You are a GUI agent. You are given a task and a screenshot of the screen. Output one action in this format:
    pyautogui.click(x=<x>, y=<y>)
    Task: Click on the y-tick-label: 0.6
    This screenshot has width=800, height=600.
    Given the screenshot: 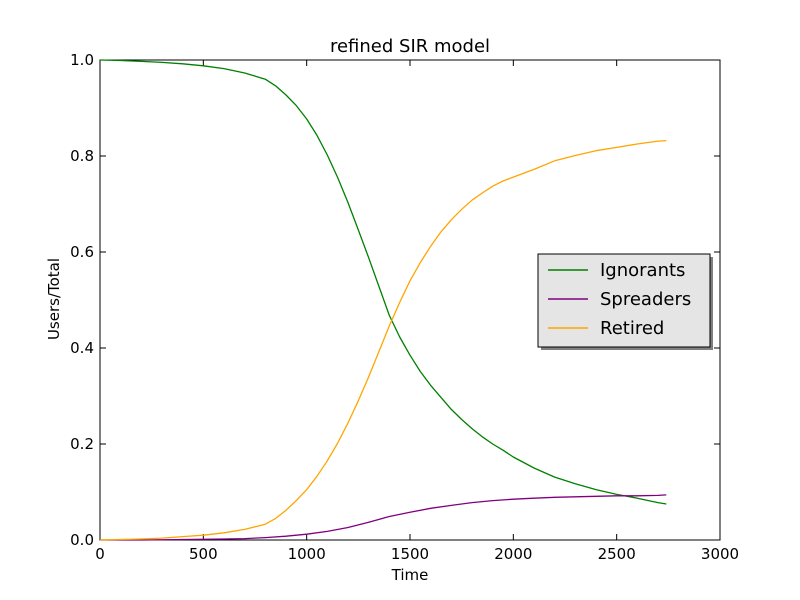 What is the action you would take?
    pyautogui.click(x=82, y=252)
    